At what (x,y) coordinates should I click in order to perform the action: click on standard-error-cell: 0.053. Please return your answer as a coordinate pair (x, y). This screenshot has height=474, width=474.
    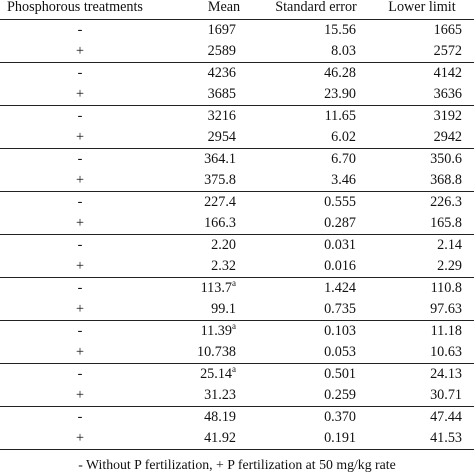
    Looking at the image, I should click on (311, 353).